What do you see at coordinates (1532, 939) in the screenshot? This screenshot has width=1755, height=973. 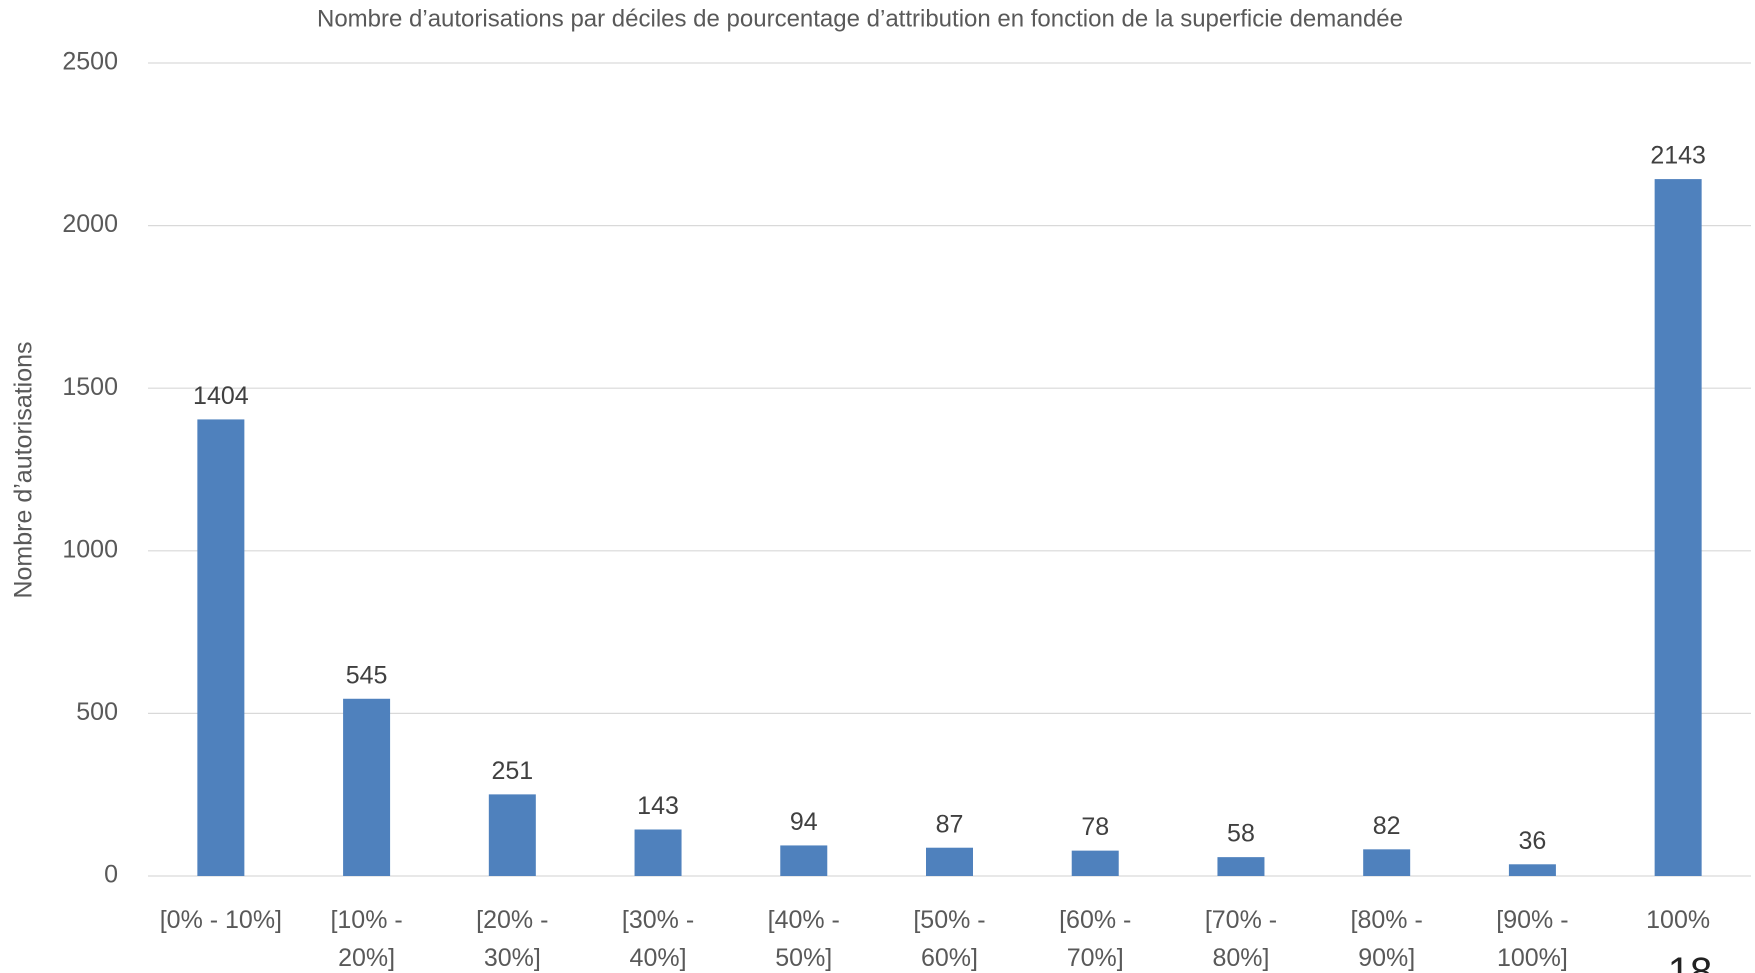 I see `x-tick-label: [90% -100%]` at bounding box center [1532, 939].